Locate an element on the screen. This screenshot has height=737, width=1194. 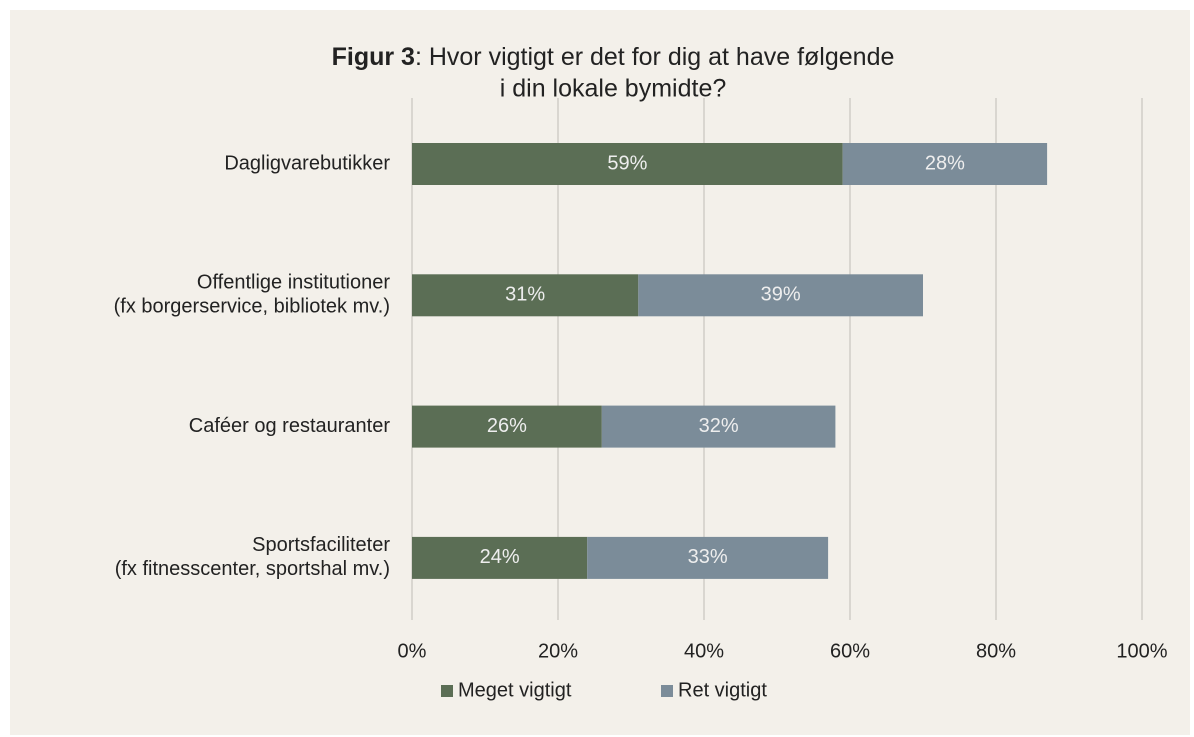
x-tick-label: 60% is located at coordinates (850, 651).